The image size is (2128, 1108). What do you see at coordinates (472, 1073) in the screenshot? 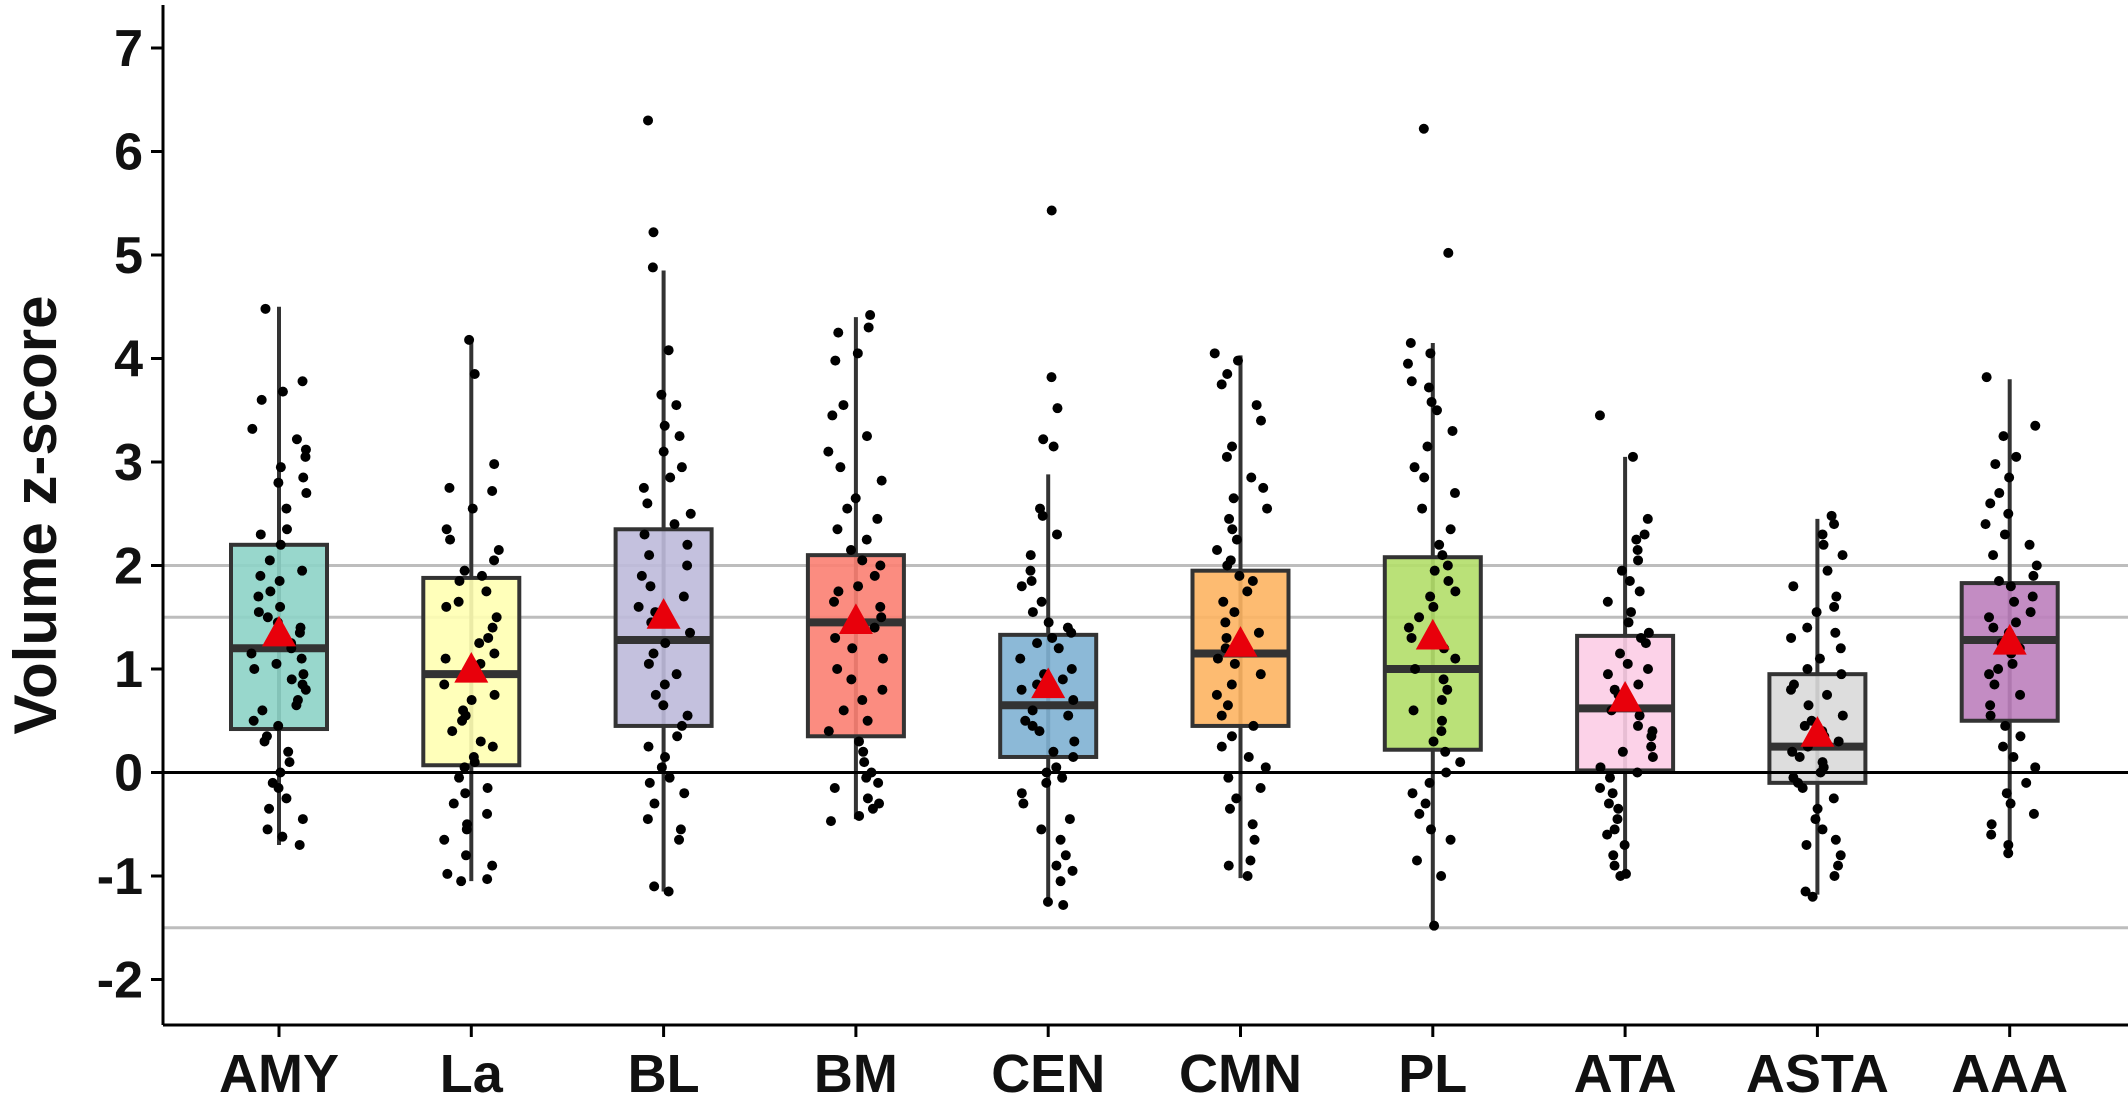
I see `x-tick-label: La` at bounding box center [472, 1073].